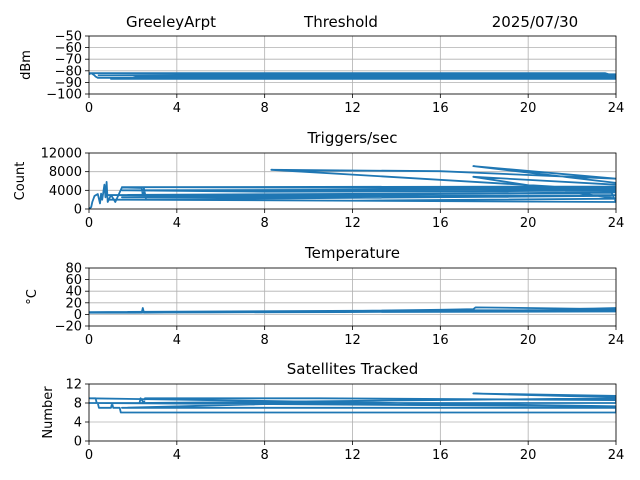 The height and width of the screenshot is (480, 640). What do you see at coordinates (78, 404) in the screenshot?
I see `satellites-ytick-label: 8` at bounding box center [78, 404].